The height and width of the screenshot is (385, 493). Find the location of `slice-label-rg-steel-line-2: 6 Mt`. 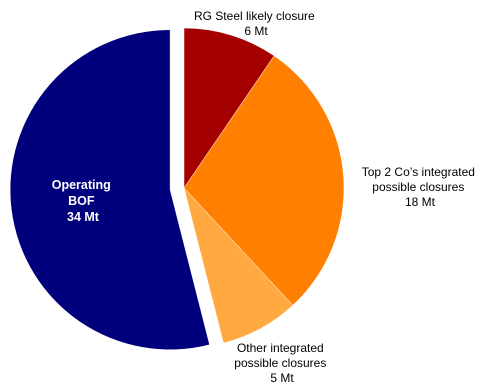

slice-label-rg-steel-line-2: 6 Mt is located at coordinates (256, 31).